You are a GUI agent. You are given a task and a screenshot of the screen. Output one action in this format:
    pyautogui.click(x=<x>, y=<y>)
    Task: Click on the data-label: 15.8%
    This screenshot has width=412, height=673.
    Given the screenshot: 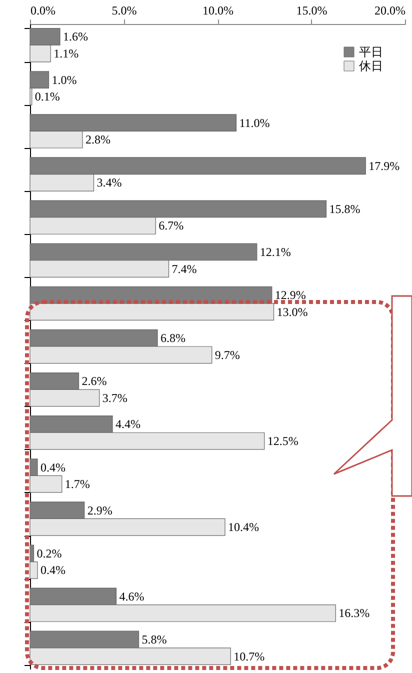 What is the action you would take?
    pyautogui.click(x=344, y=209)
    